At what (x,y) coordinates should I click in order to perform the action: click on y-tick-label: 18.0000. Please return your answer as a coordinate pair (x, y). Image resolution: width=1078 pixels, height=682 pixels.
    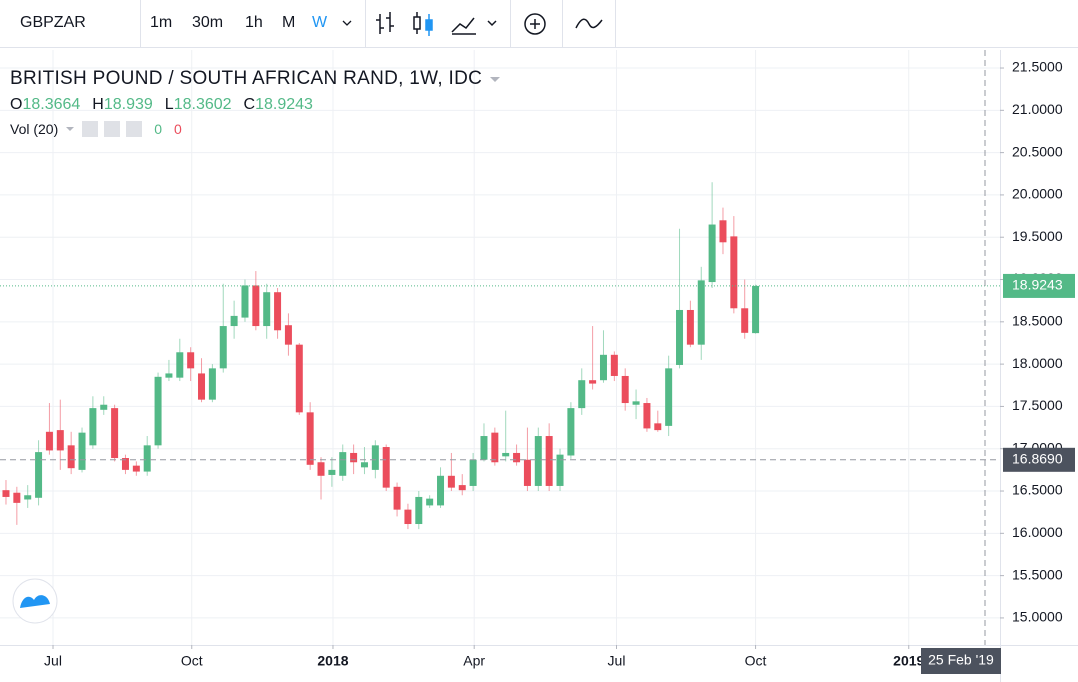
    Looking at the image, I should click on (1037, 363).